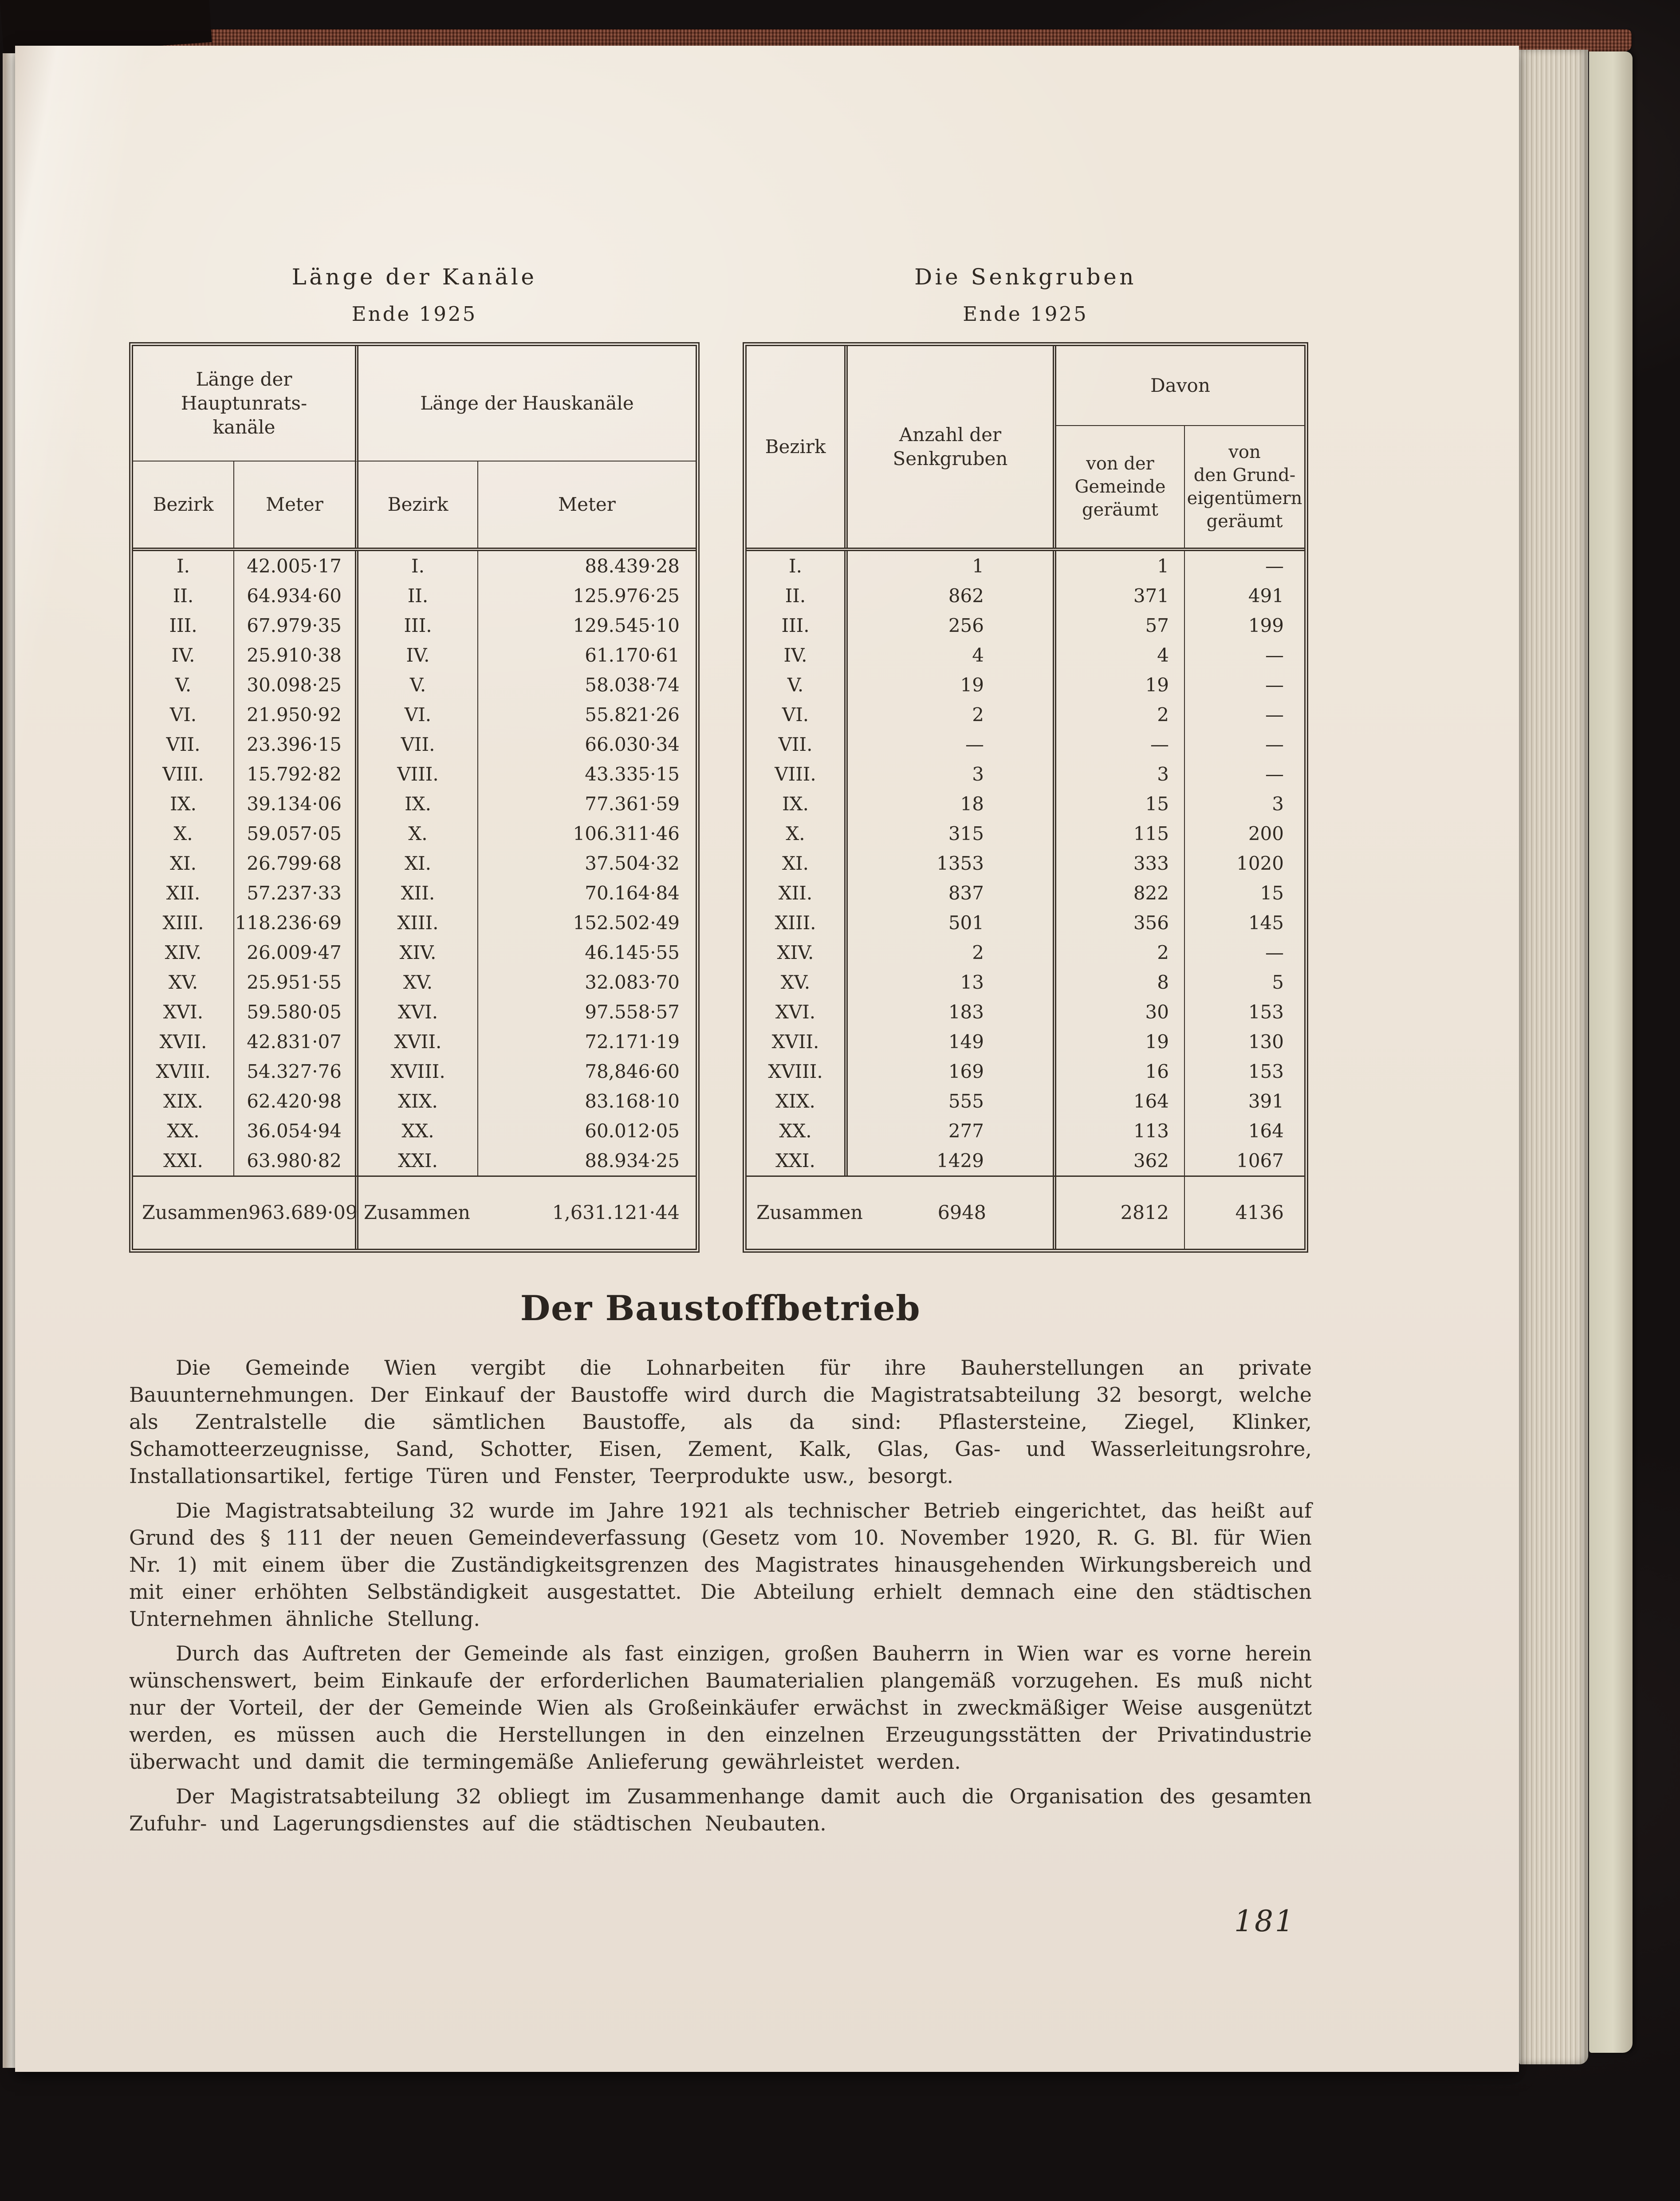 The height and width of the screenshot is (2201, 1680). What do you see at coordinates (632, 1042) in the screenshot?
I see `table-cell: 72.171·19` at bounding box center [632, 1042].